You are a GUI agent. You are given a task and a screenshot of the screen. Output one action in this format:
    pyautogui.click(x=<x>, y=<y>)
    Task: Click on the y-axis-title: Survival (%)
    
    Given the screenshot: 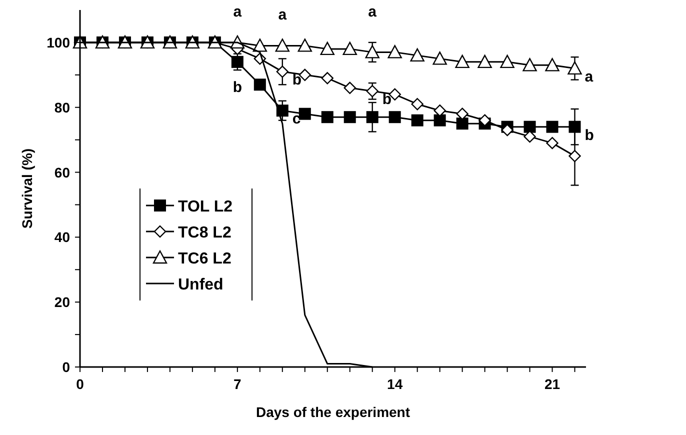 What is the action you would take?
    pyautogui.click(x=27, y=188)
    